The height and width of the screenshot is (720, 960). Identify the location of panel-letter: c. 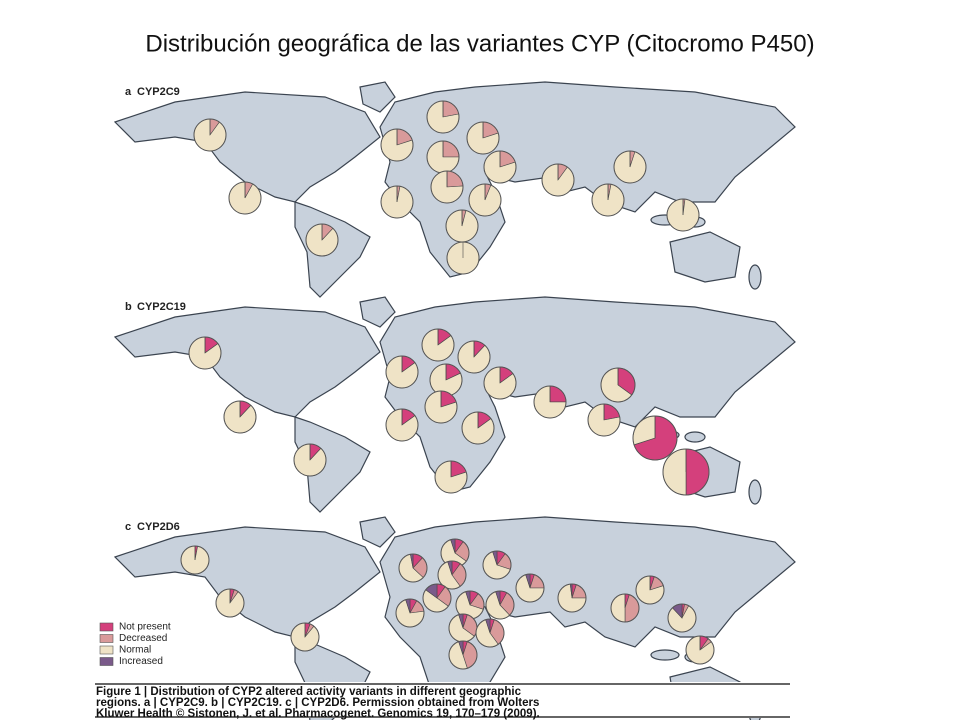
(128, 527).